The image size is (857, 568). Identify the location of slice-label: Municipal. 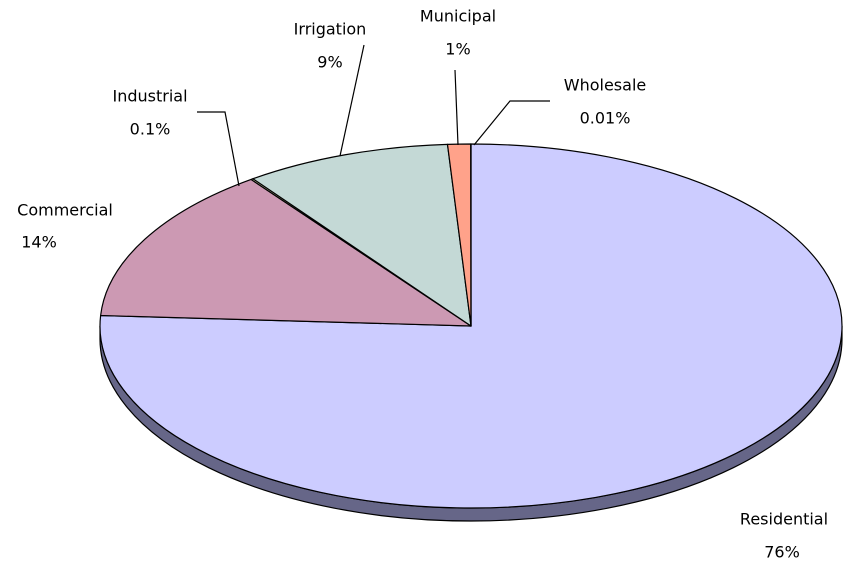
(458, 16).